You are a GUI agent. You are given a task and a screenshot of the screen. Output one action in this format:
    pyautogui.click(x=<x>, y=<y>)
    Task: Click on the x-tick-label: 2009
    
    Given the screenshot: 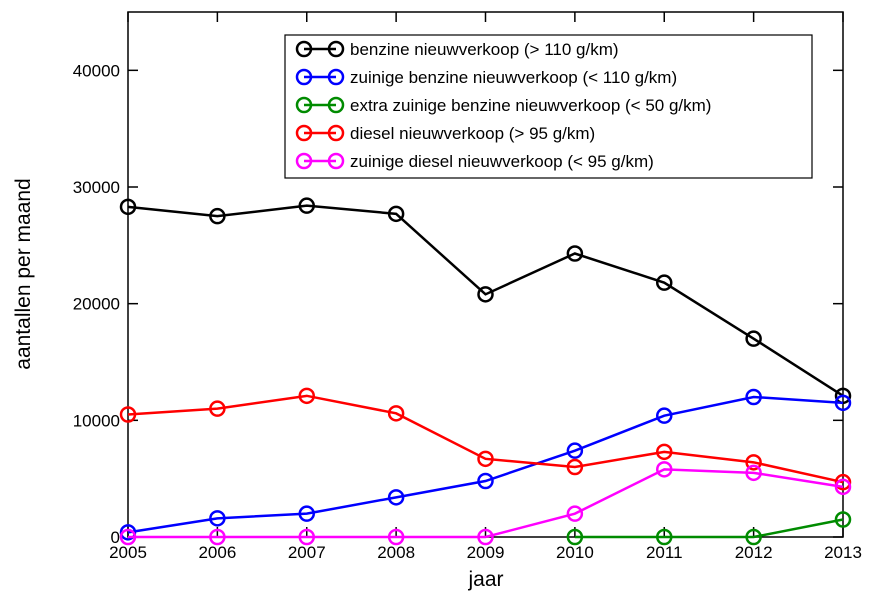 What is the action you would take?
    pyautogui.click(x=486, y=552)
    